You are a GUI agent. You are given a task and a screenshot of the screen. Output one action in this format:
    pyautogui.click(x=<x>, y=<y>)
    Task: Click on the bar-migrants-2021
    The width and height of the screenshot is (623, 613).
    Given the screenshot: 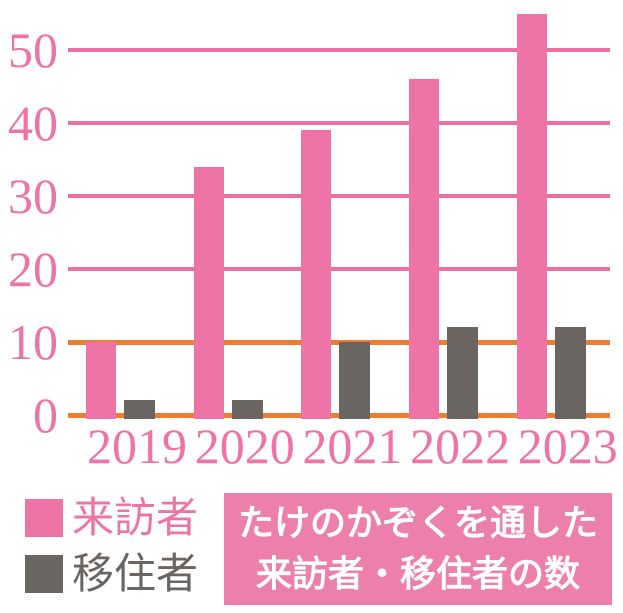 What is the action you would take?
    pyautogui.click(x=355, y=380)
    